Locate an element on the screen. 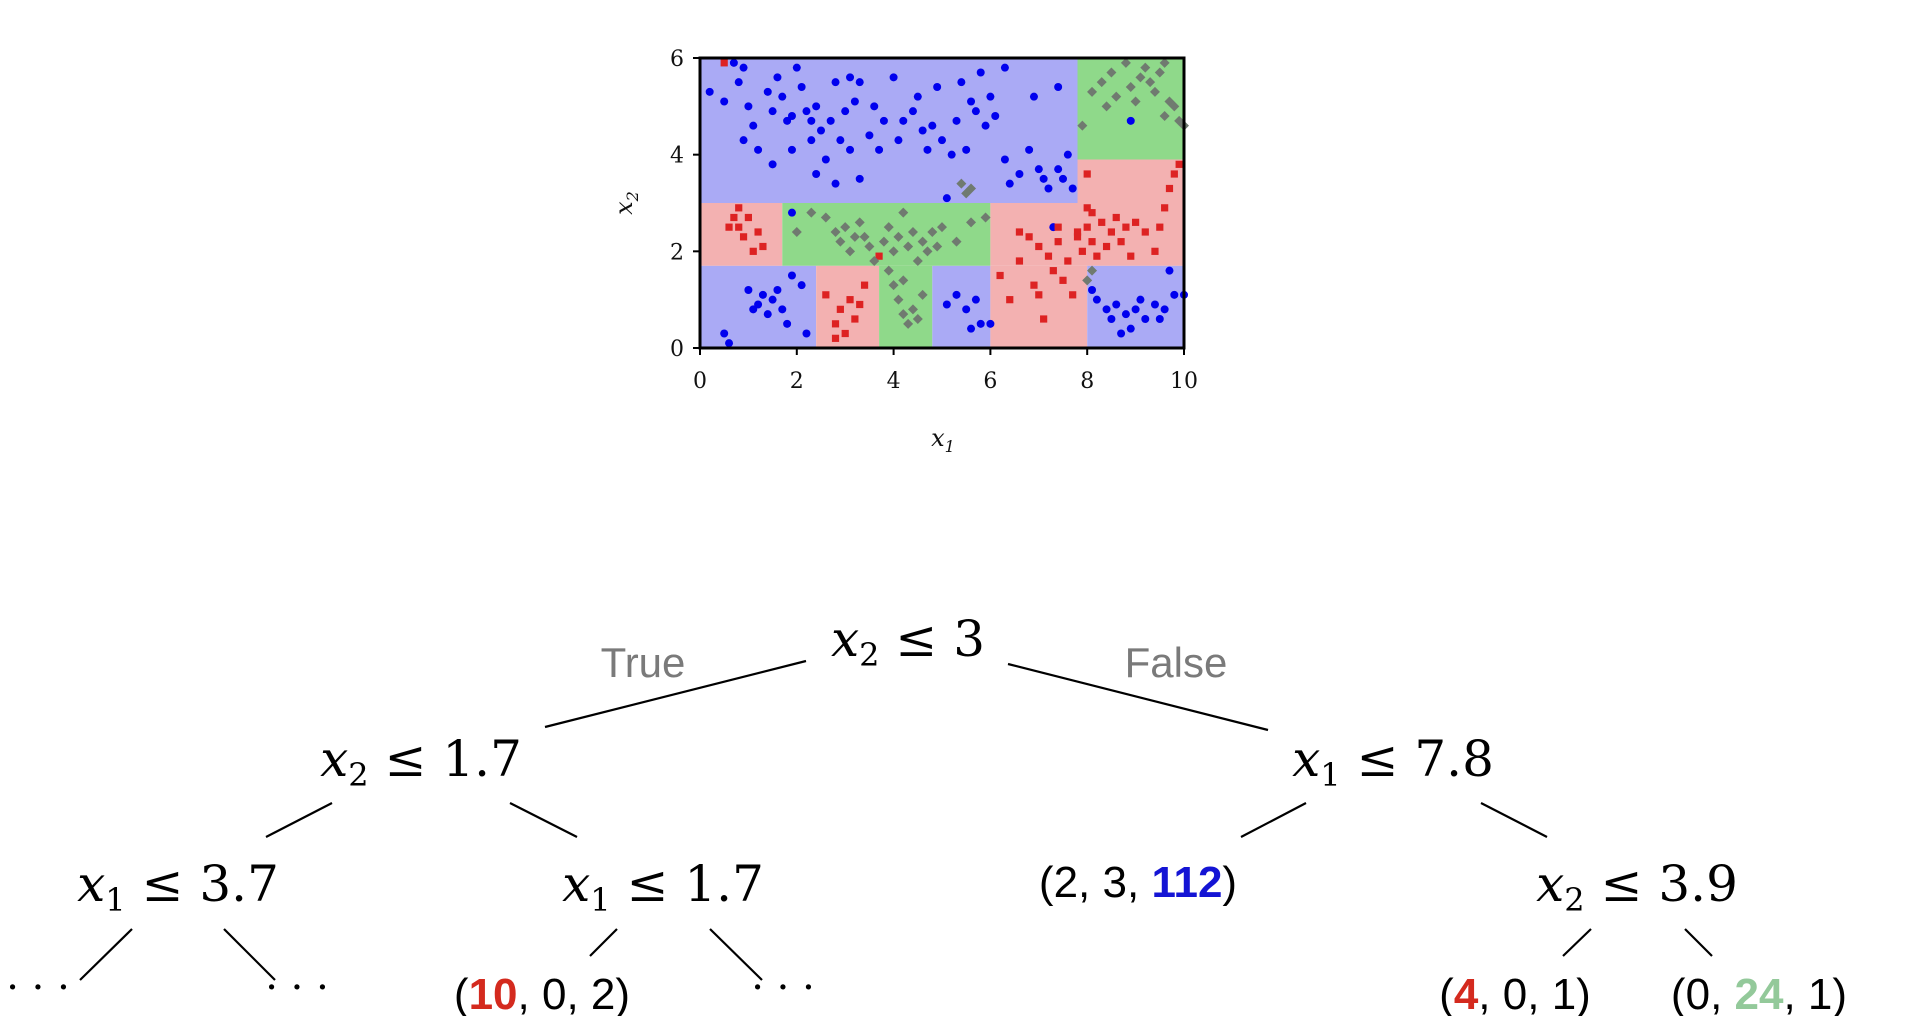 This screenshot has width=1908, height=1016. y-axis-ticks: 0 2 4 6 is located at coordinates (685, 204).